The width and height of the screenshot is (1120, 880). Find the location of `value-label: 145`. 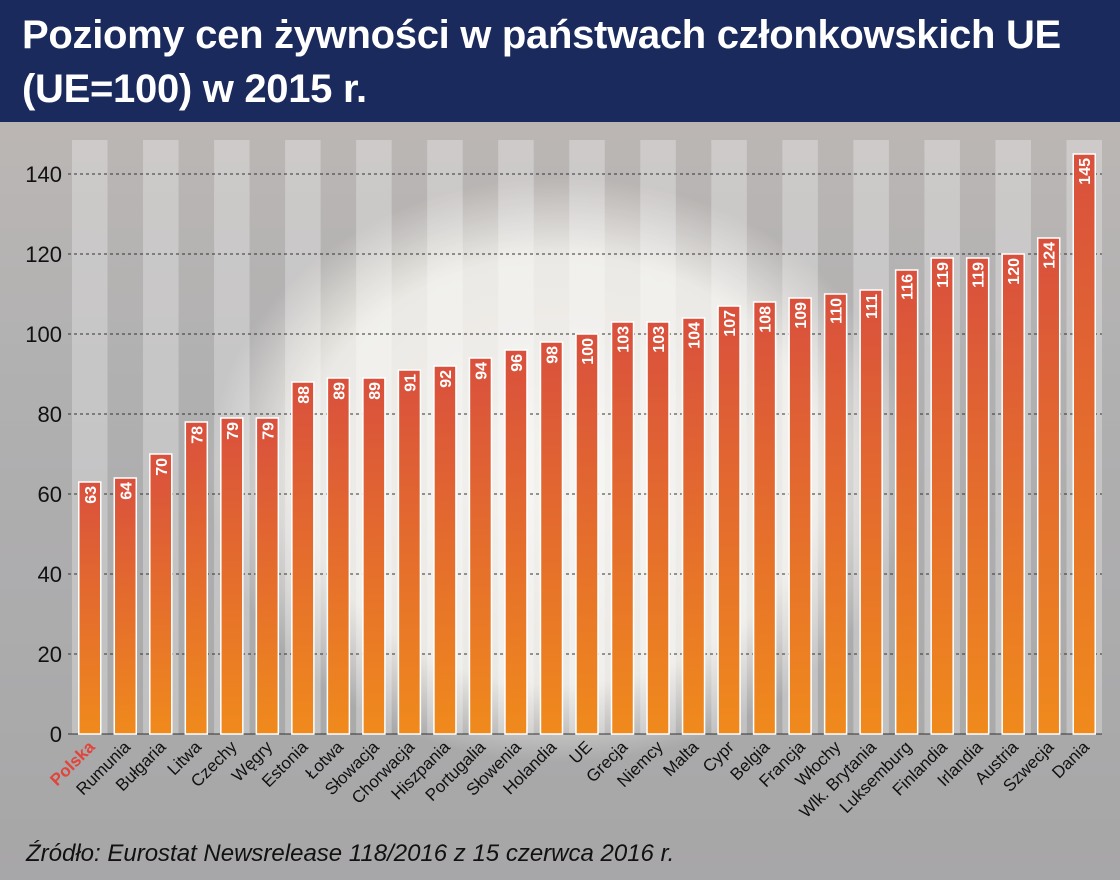

value-label: 145 is located at coordinates (1085, 171).